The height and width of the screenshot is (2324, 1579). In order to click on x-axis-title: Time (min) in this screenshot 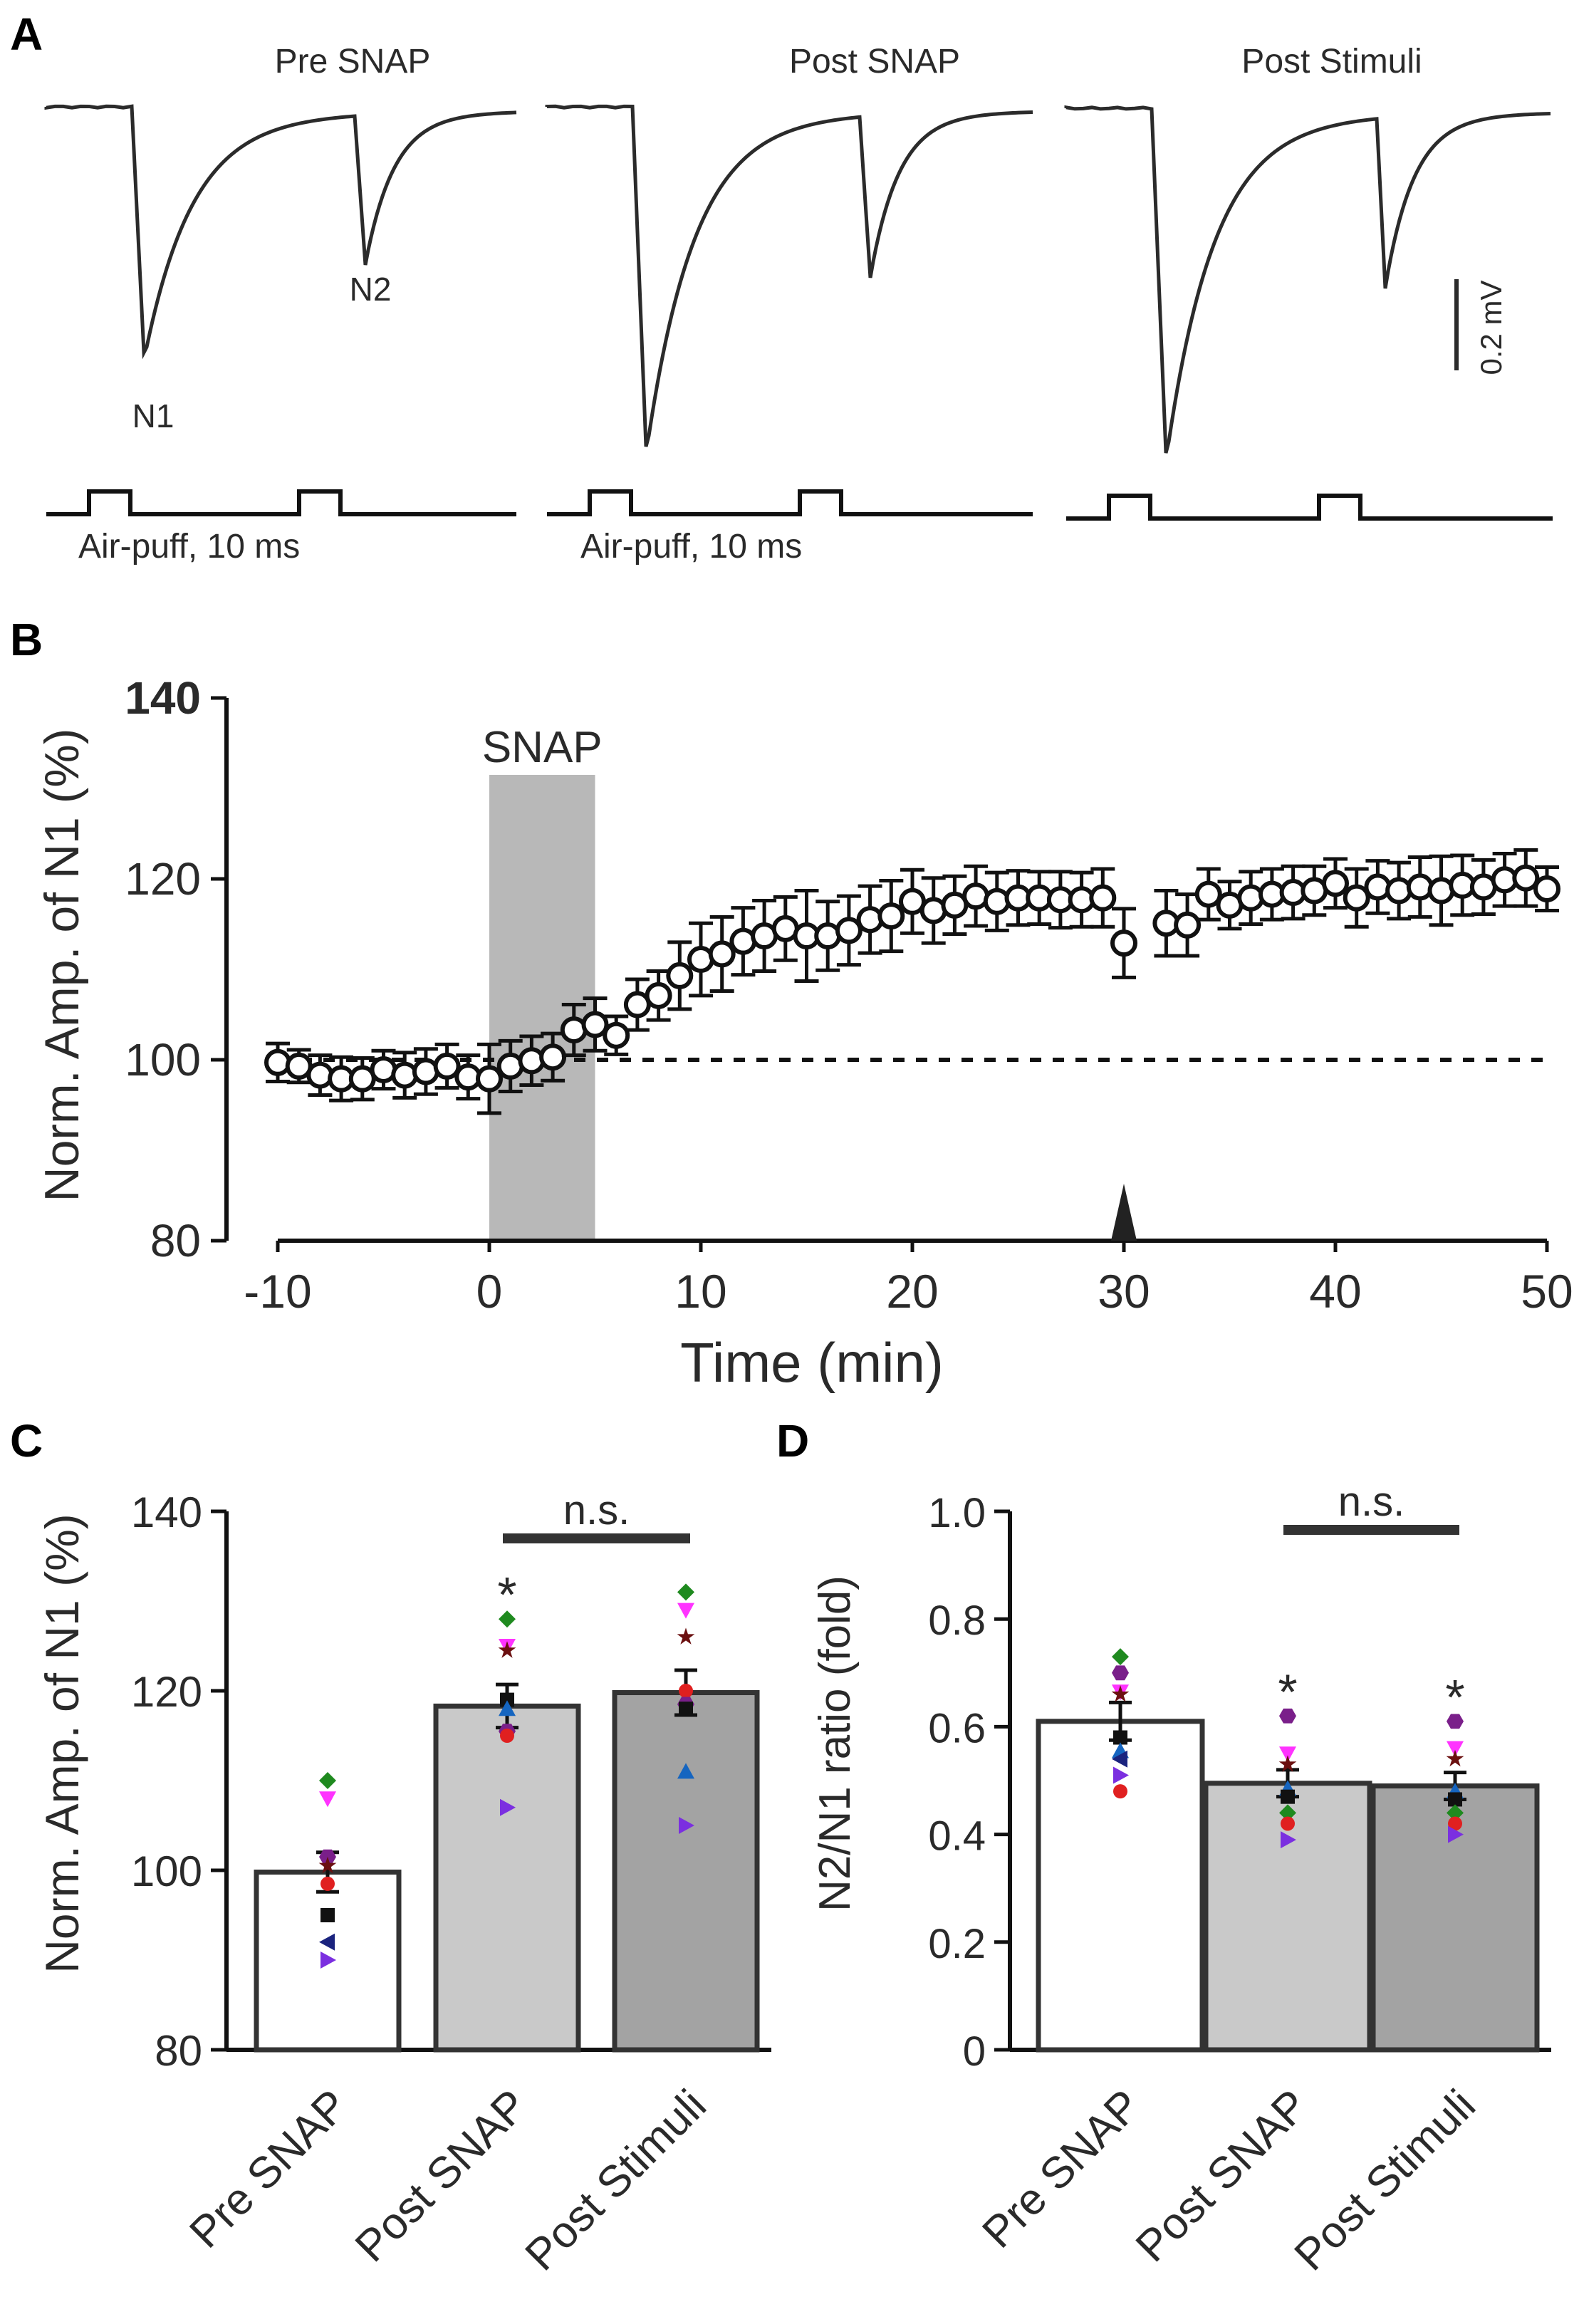, I will do `click(812, 1362)`.